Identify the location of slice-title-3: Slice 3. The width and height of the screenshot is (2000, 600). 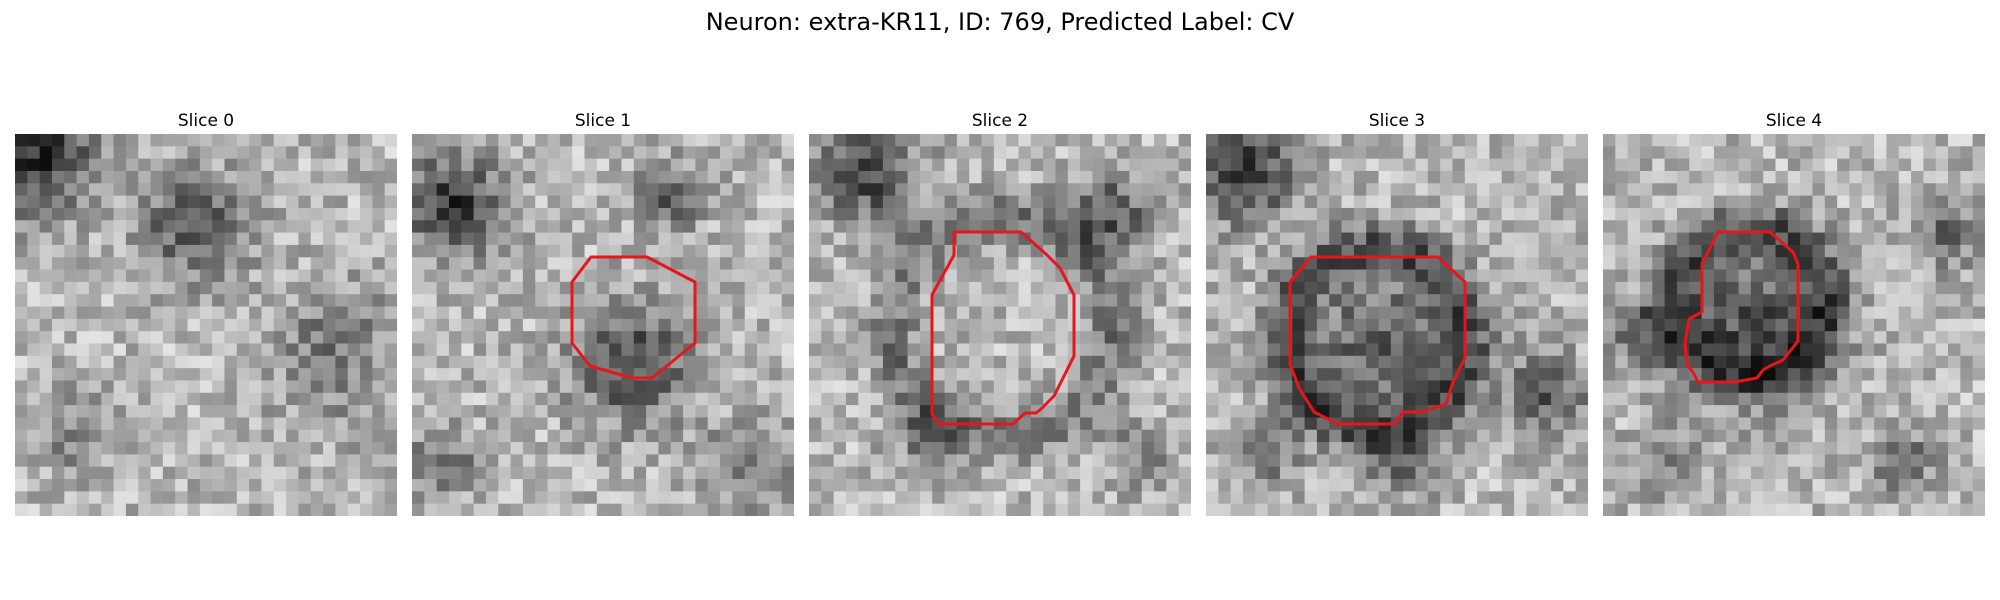
(1397, 121).